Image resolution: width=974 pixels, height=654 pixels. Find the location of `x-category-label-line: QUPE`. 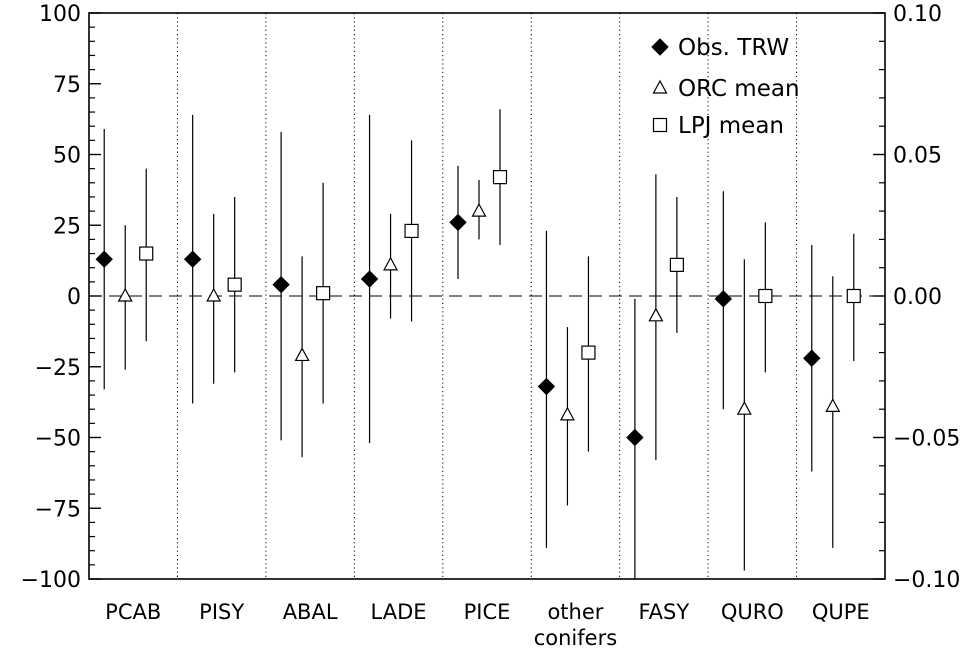

x-category-label-line: QUPE is located at coordinates (841, 612).